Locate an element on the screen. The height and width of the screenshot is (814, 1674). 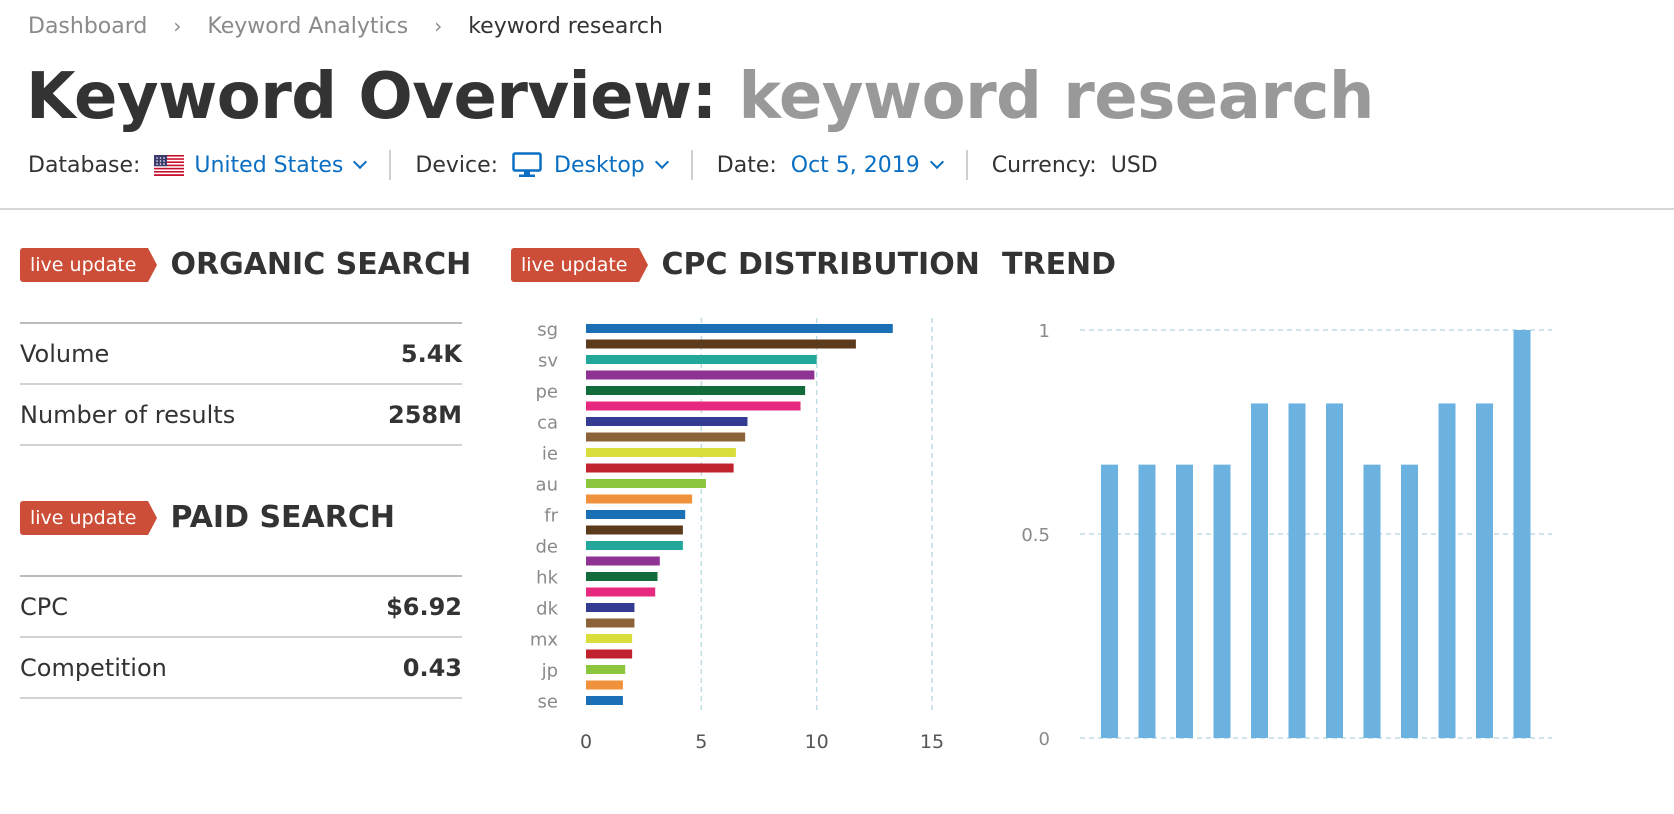
page-title-keyword: keyword research is located at coordinates (1056, 97).